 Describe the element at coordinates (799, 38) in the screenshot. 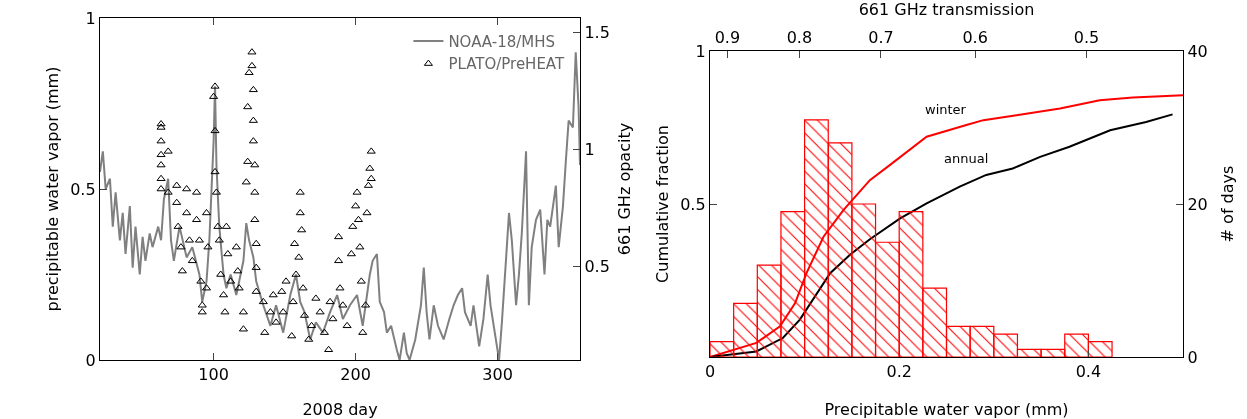

I see `x2-tick-label: 0.8` at that location.